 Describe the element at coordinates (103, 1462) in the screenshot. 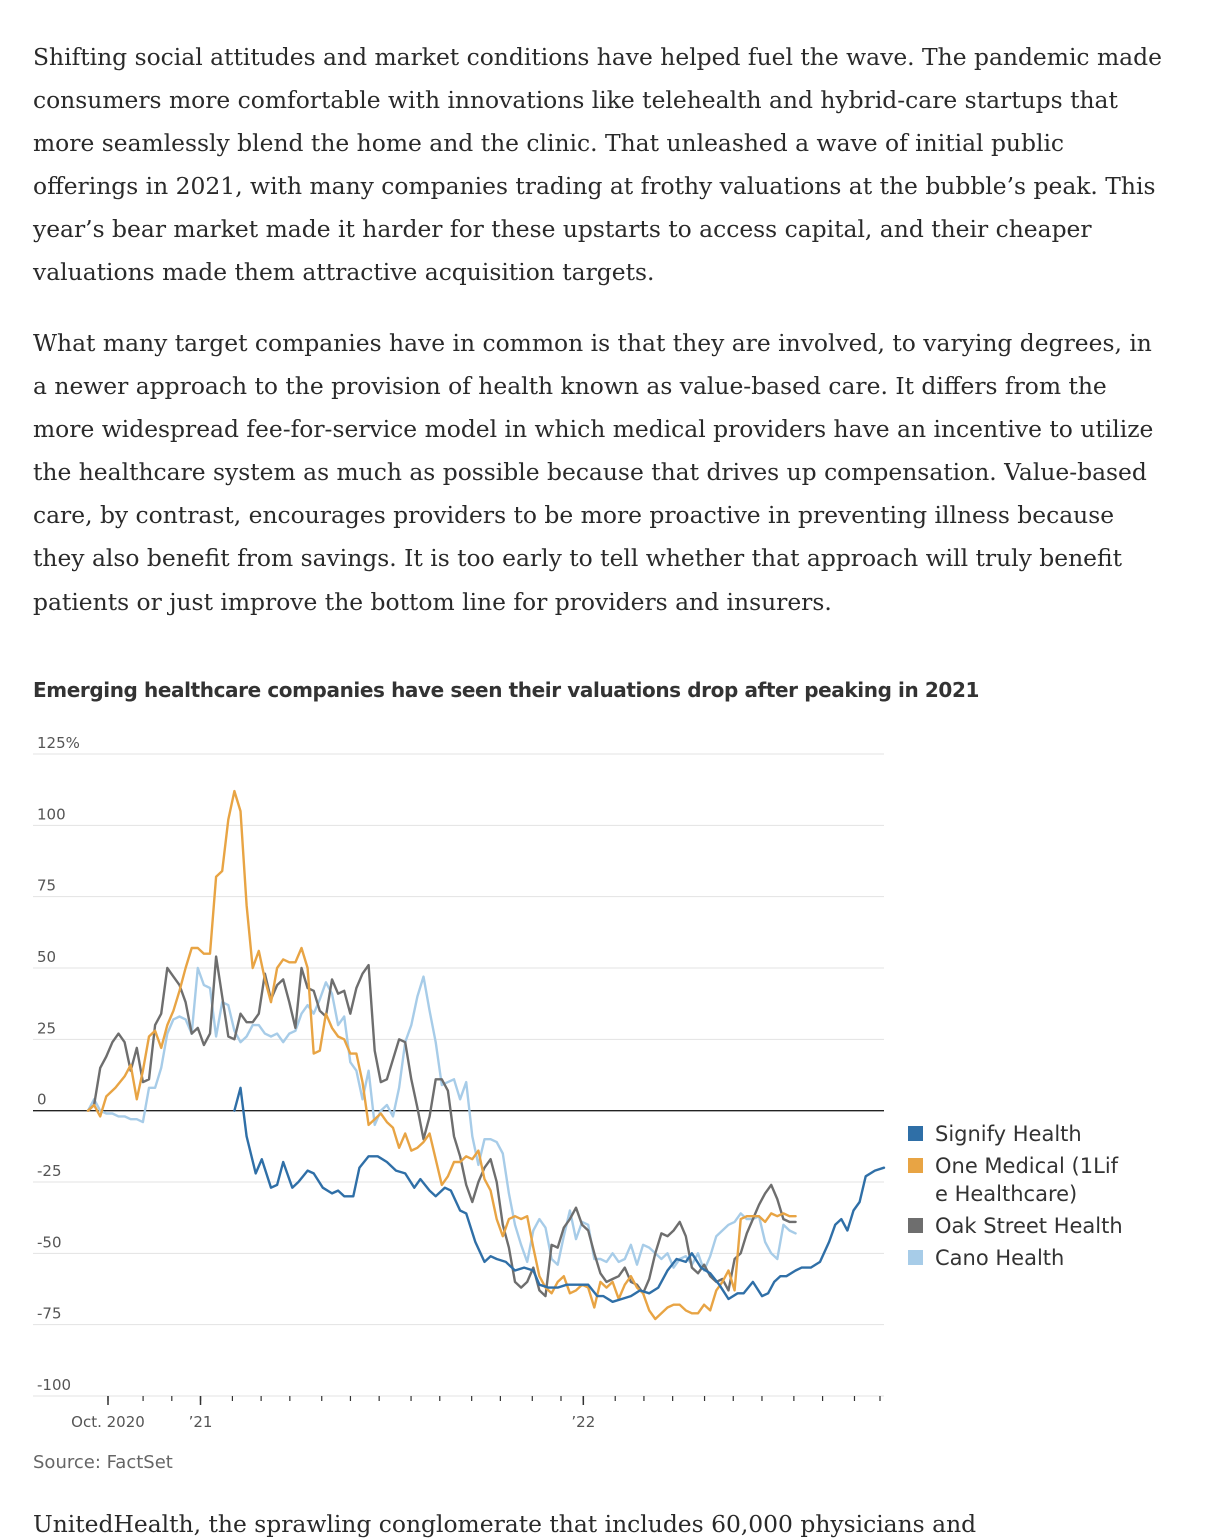

I see `chart-source: Source: FactSet` at that location.